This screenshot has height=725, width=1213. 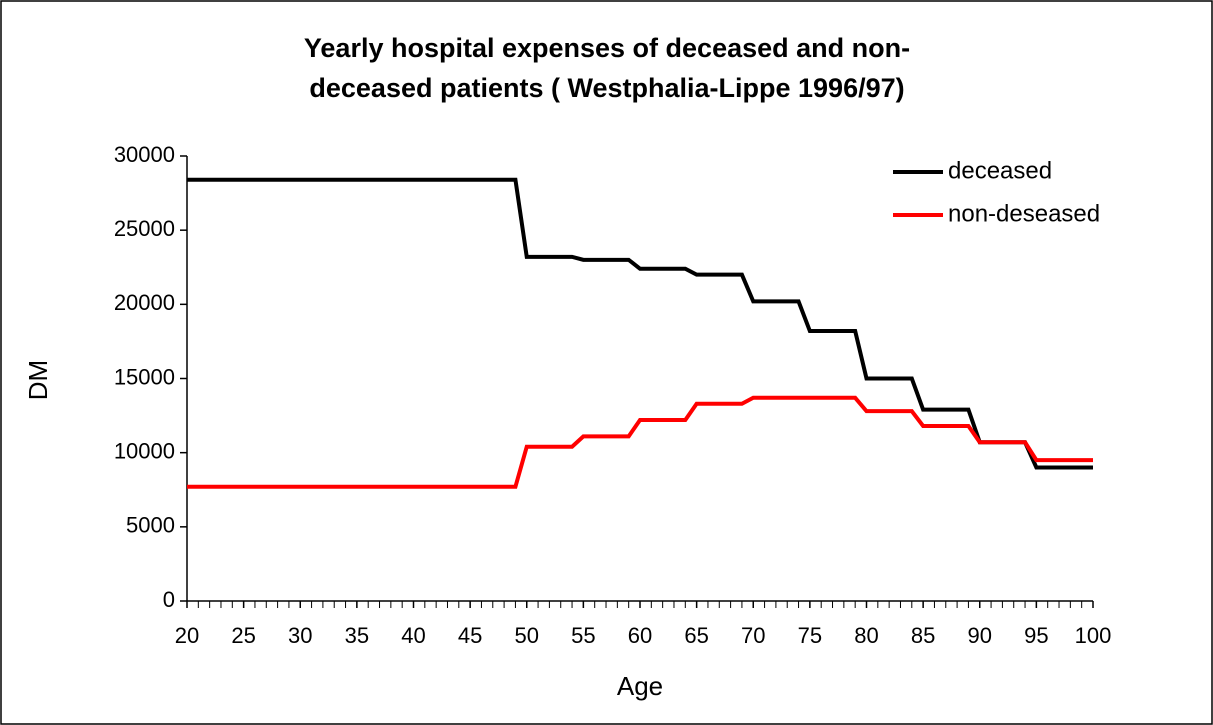 I want to click on data-line, so click(x=640, y=442).